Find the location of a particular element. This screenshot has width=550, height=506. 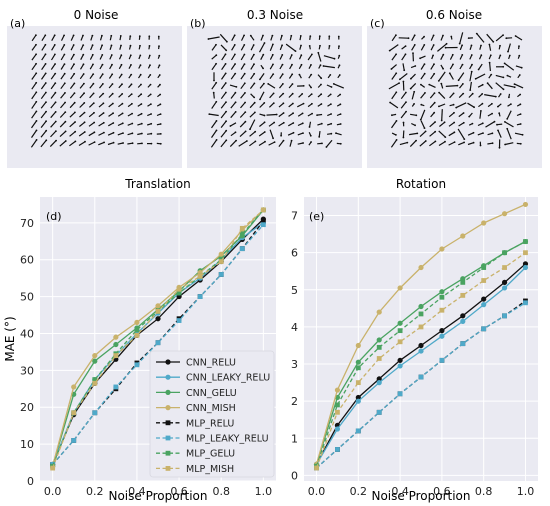

y-tick-label: 7 is located at coordinates (294, 216).